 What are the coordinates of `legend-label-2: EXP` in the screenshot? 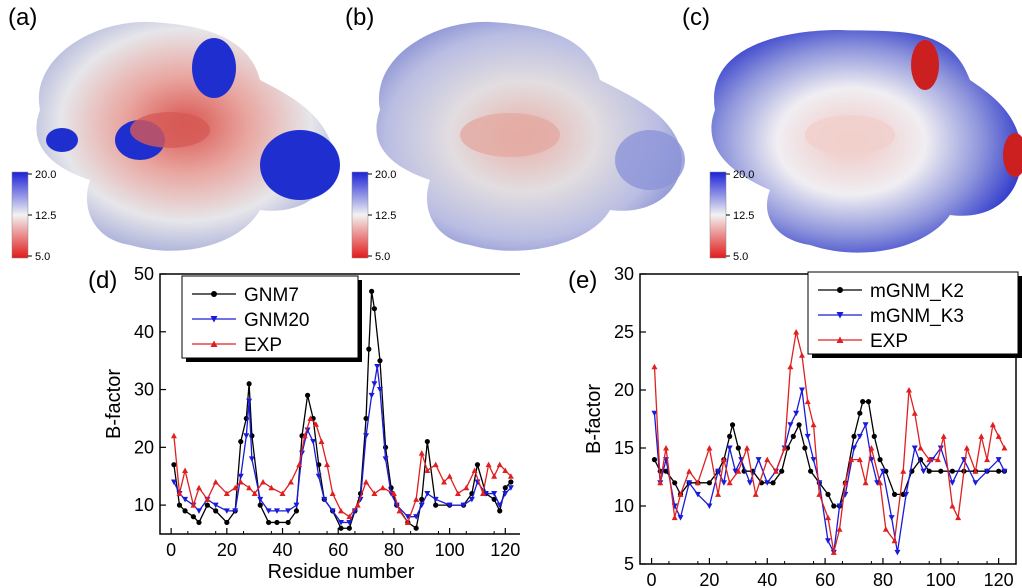 It's located at (889, 341).